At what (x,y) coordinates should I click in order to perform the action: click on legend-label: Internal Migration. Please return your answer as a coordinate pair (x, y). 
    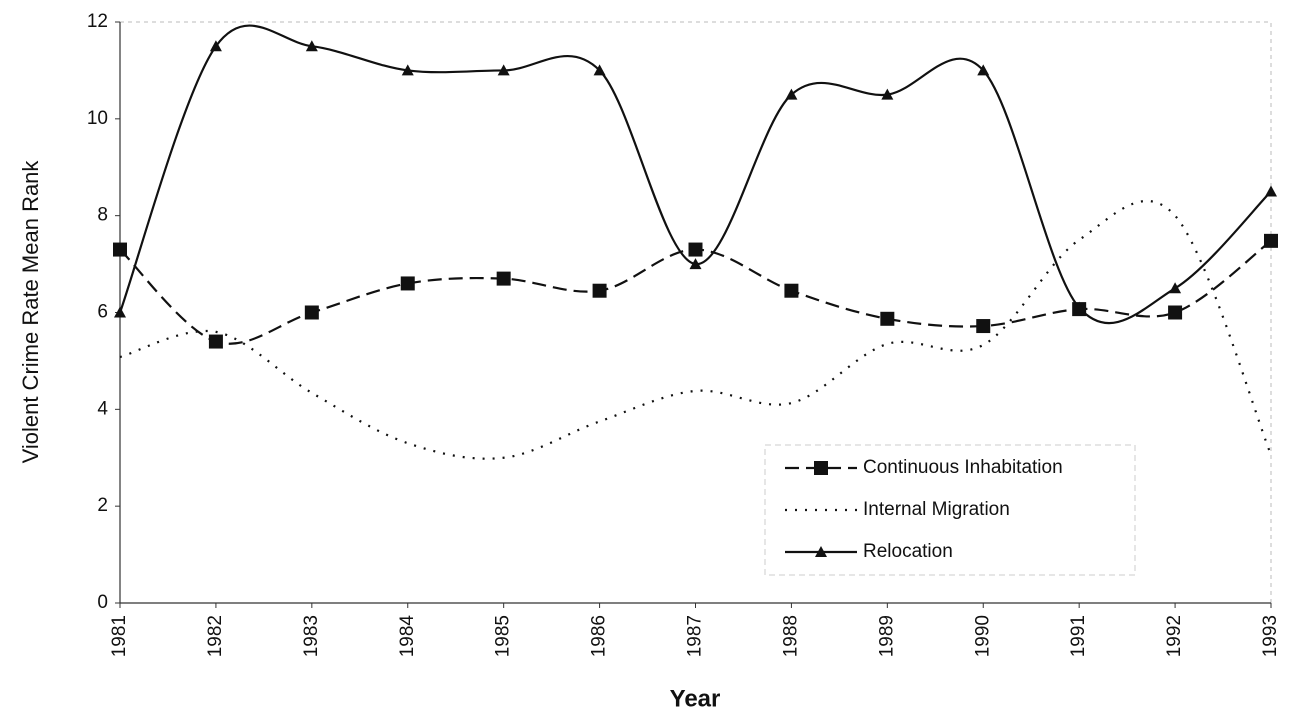
    Looking at the image, I should click on (936, 509).